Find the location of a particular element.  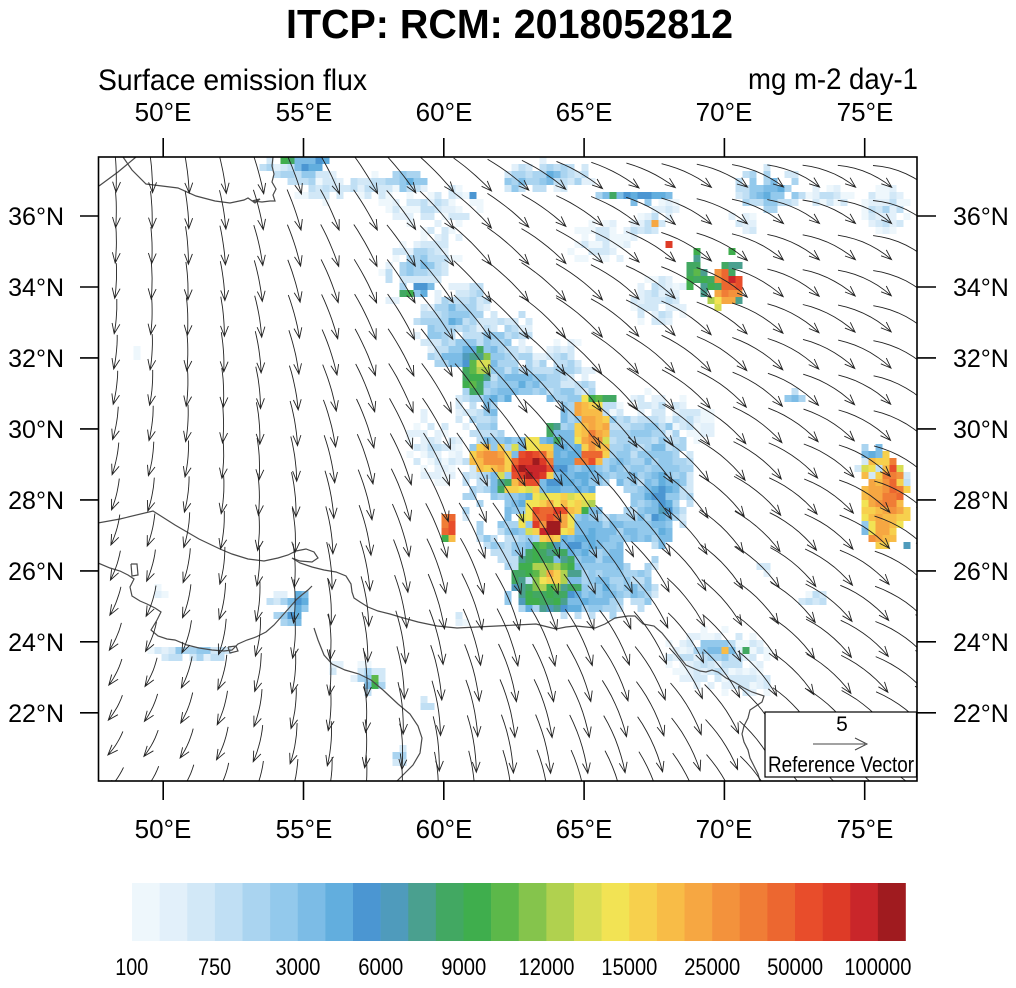

svg-text: 100 is located at coordinates (131, 967).